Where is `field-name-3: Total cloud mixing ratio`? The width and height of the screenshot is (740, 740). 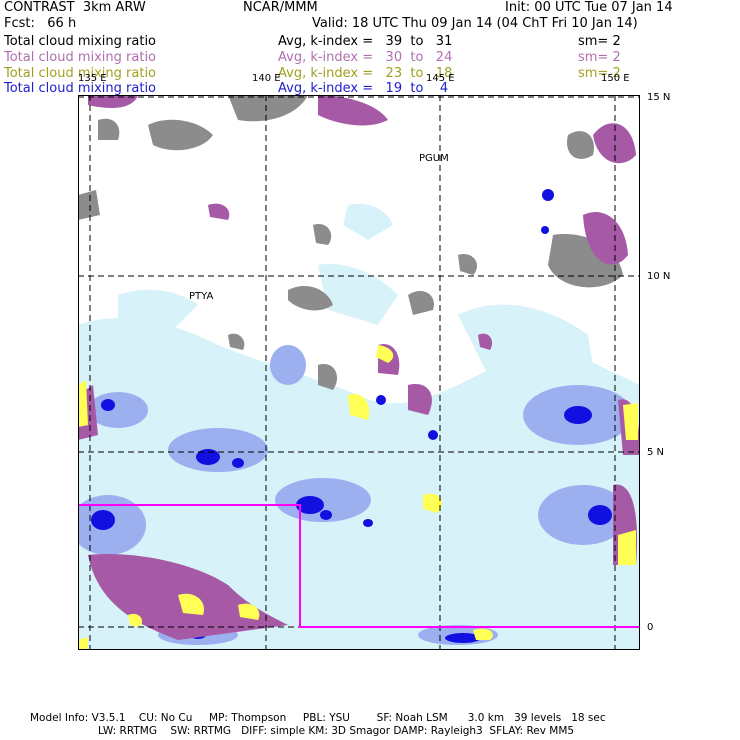
field-name-3: Total cloud mixing ratio is located at coordinates (80, 73).